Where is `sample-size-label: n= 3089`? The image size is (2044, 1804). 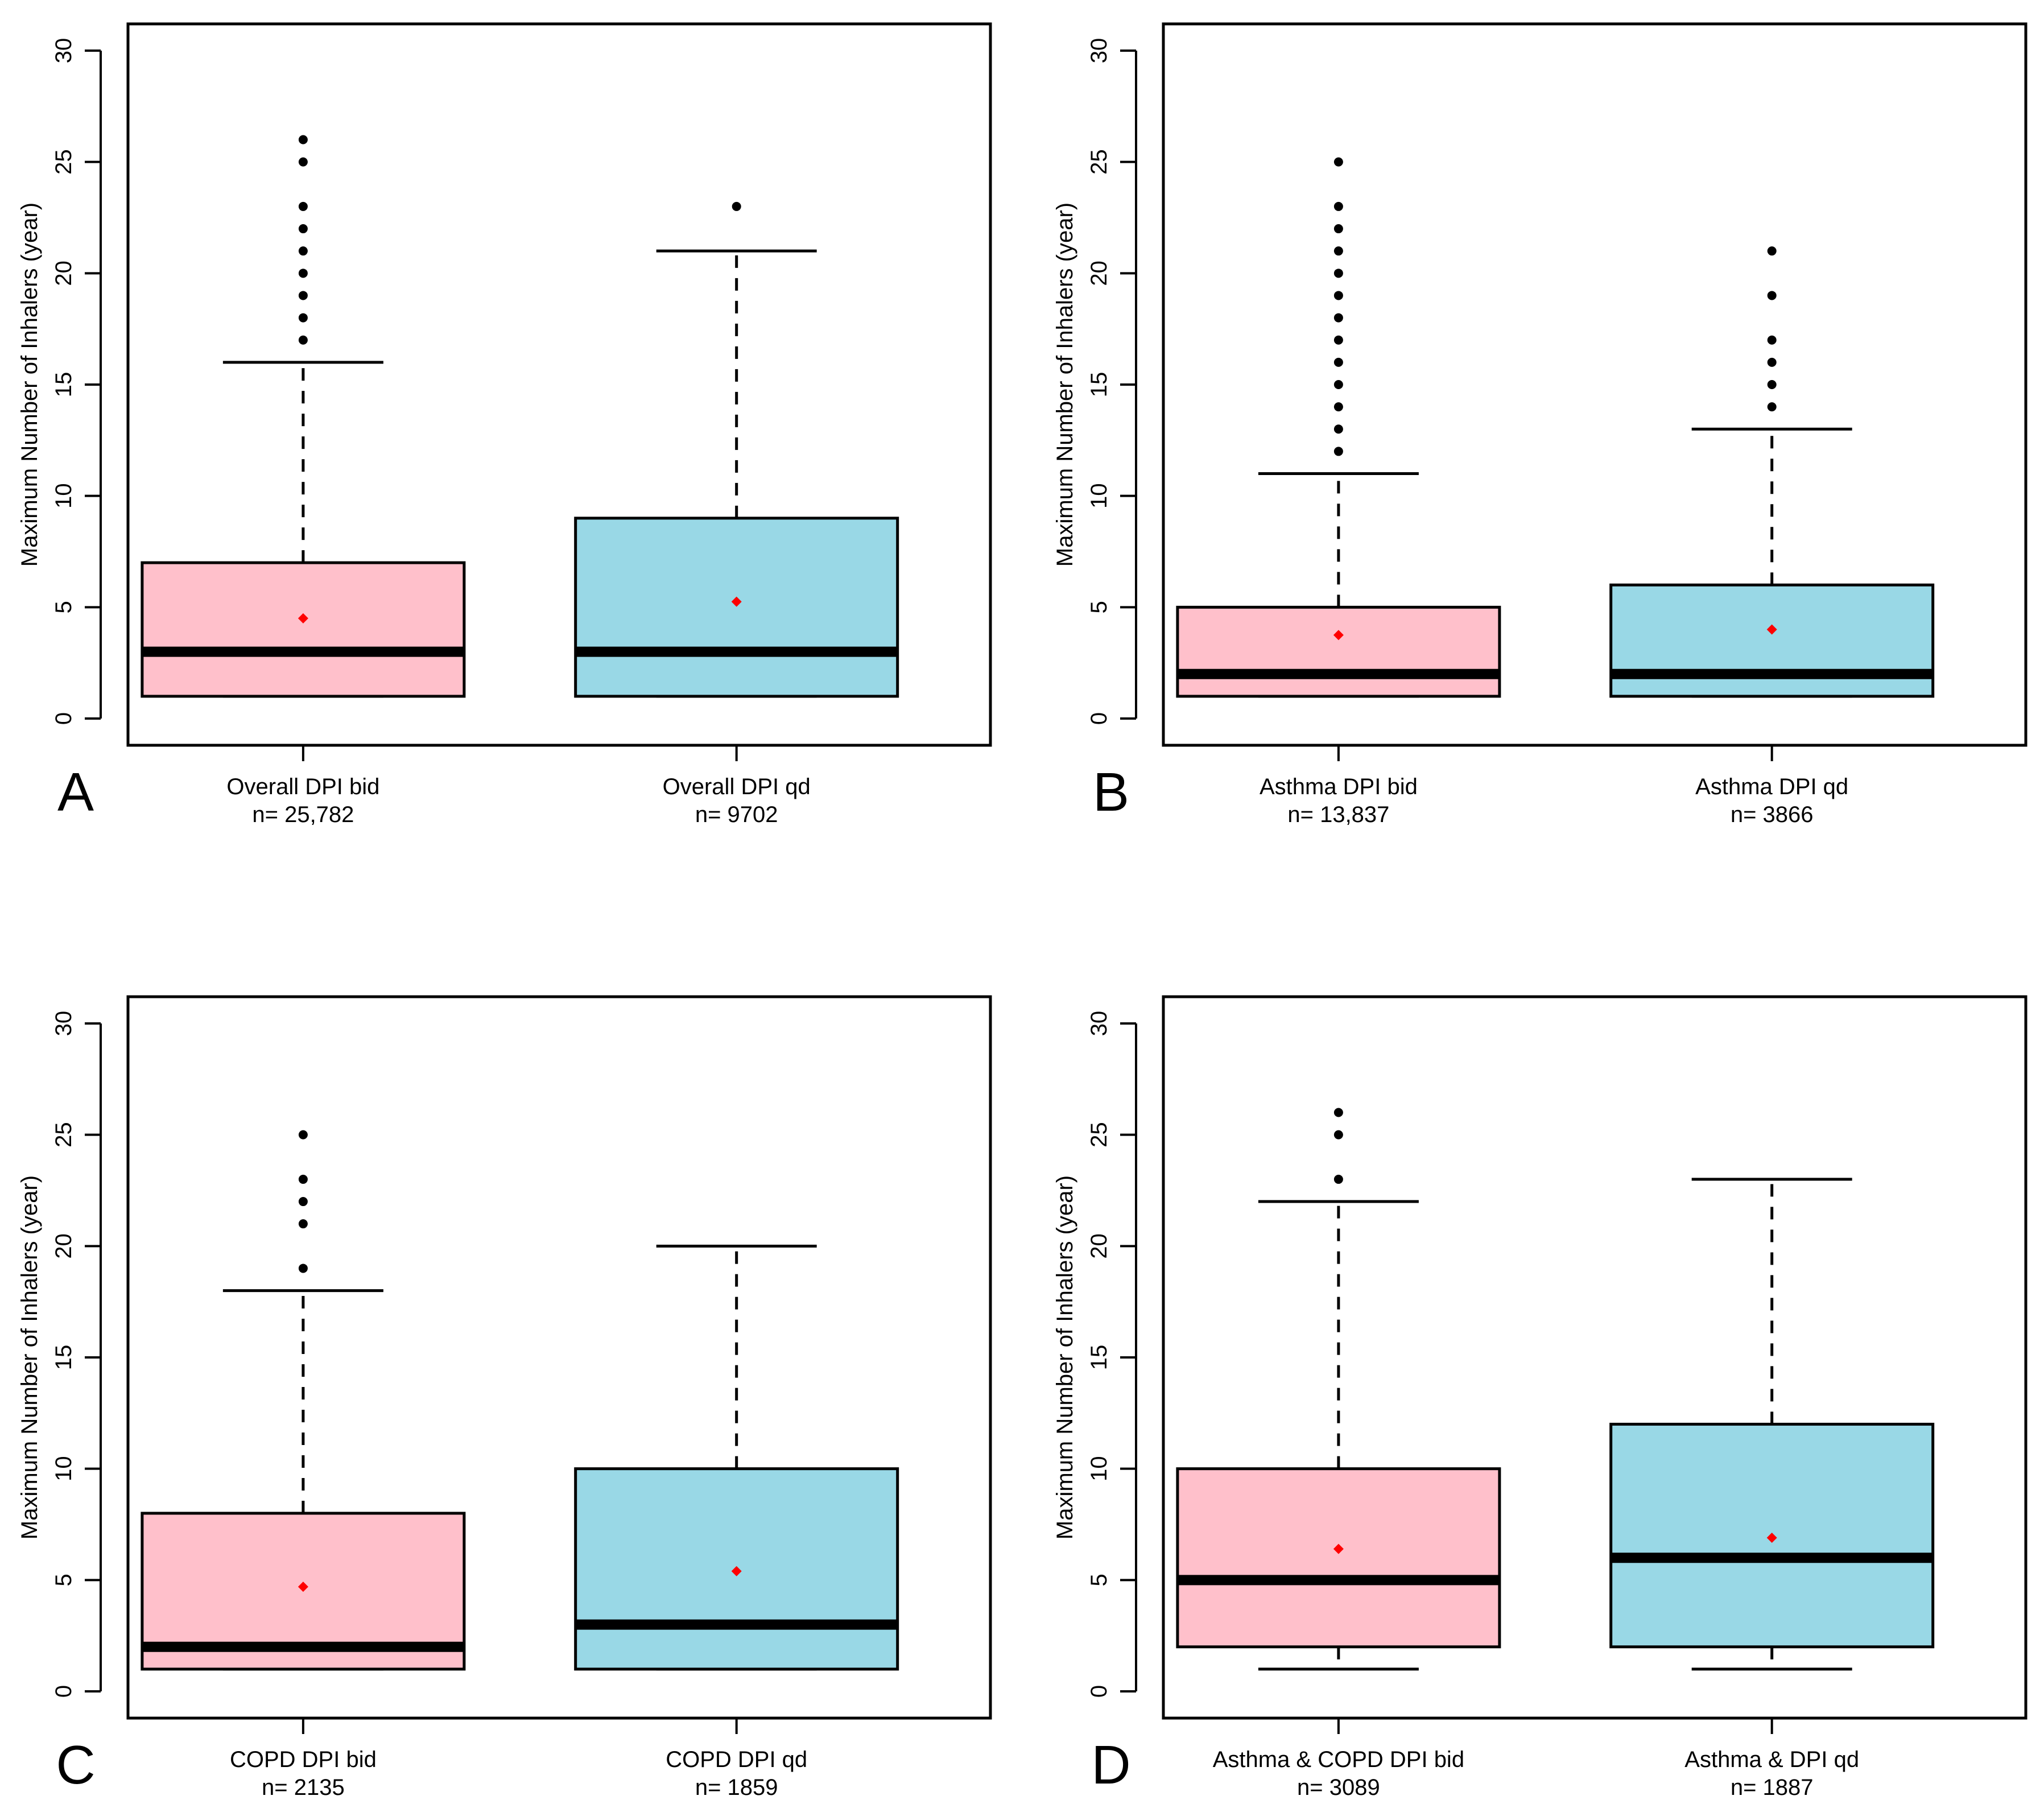
sample-size-label: n= 3089 is located at coordinates (1338, 1787).